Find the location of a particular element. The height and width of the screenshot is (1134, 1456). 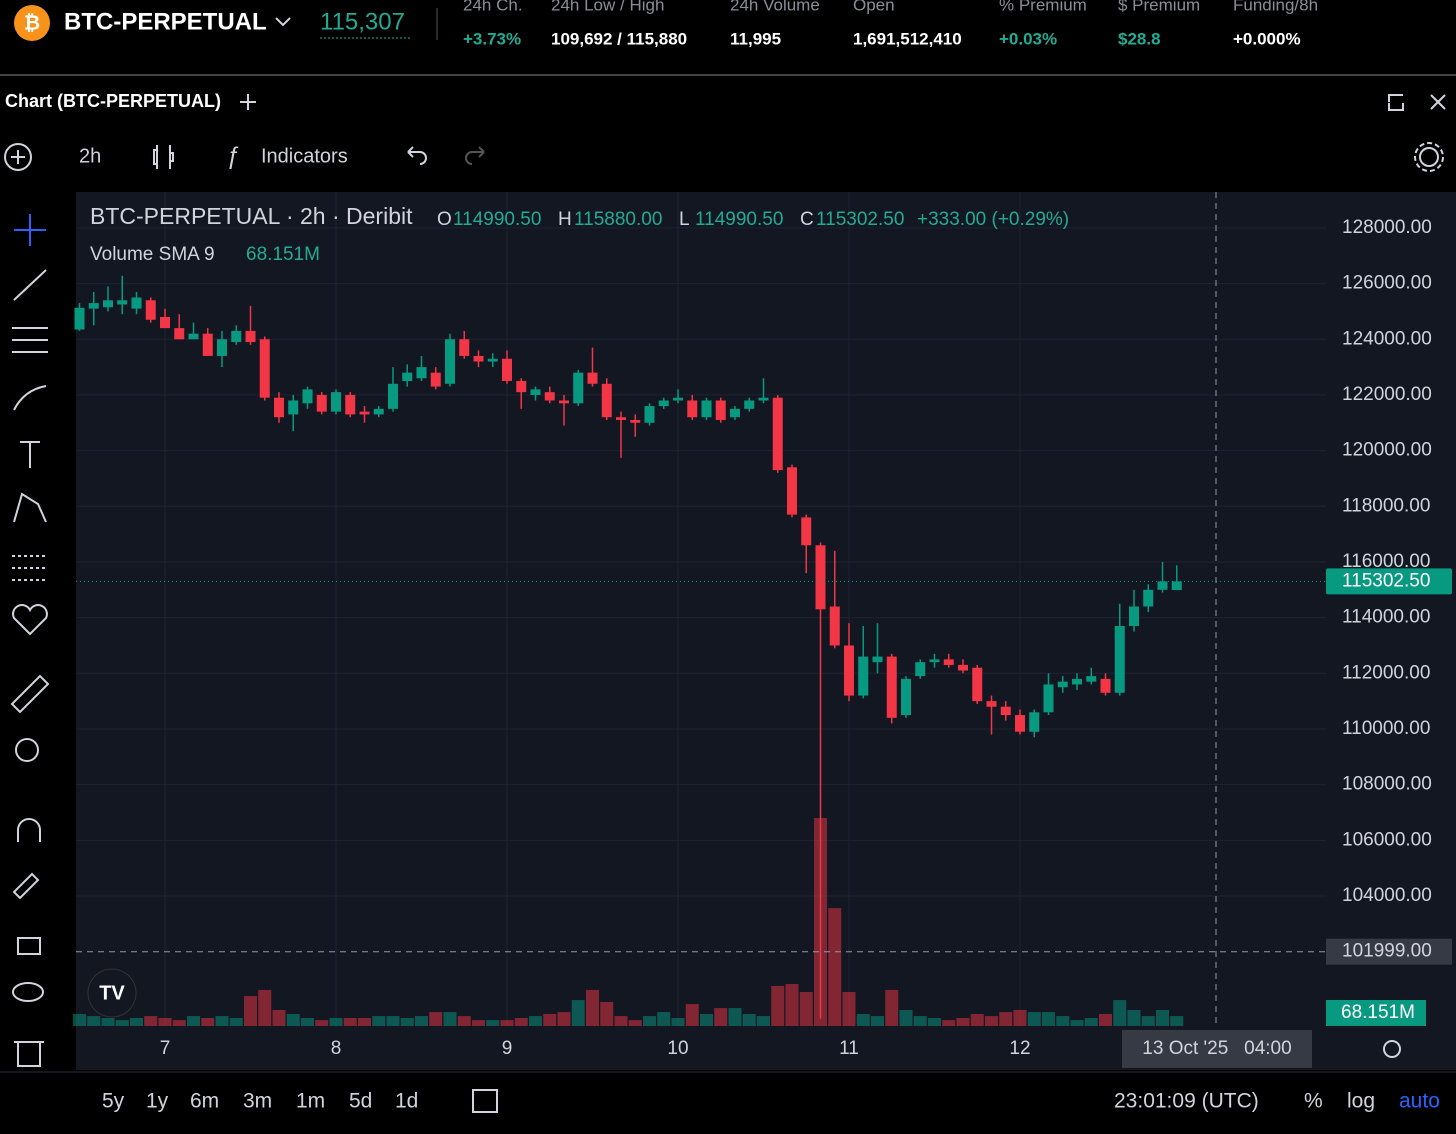

y-tick-label: 128000.00 is located at coordinates (1387, 227).